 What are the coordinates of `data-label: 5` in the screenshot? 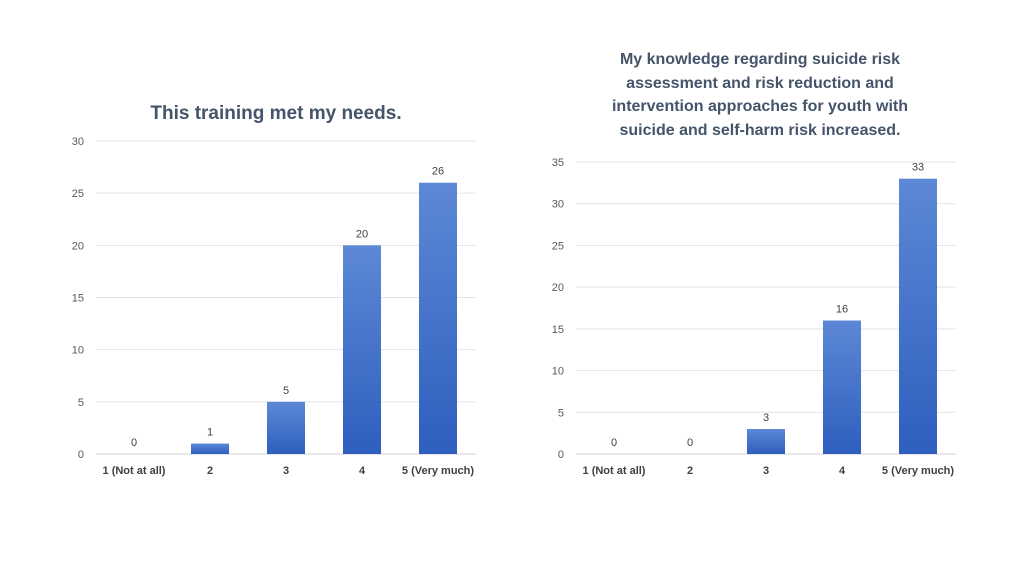 It's located at (286, 391).